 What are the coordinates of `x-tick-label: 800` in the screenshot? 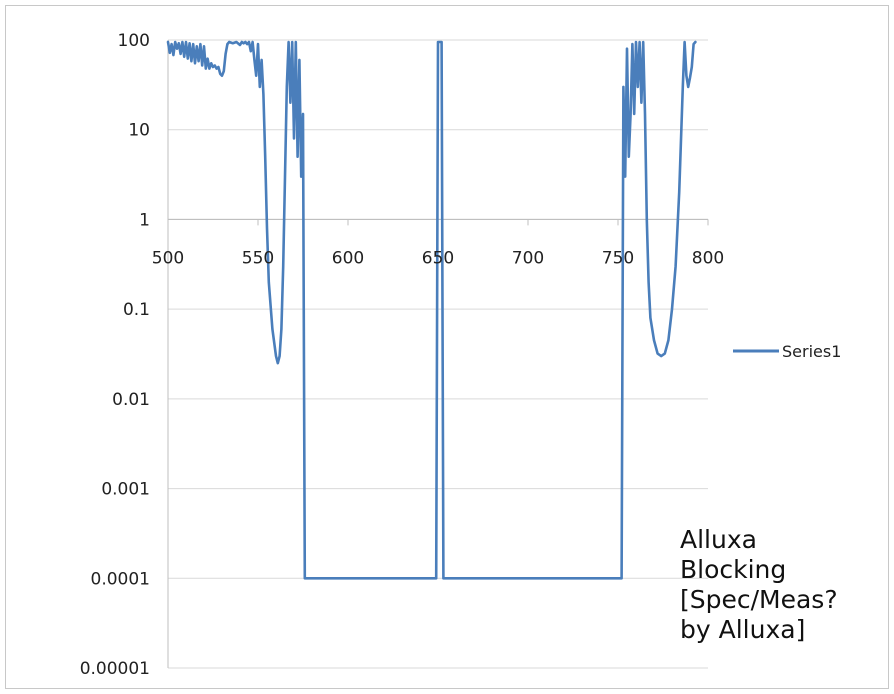 It's located at (708, 258).